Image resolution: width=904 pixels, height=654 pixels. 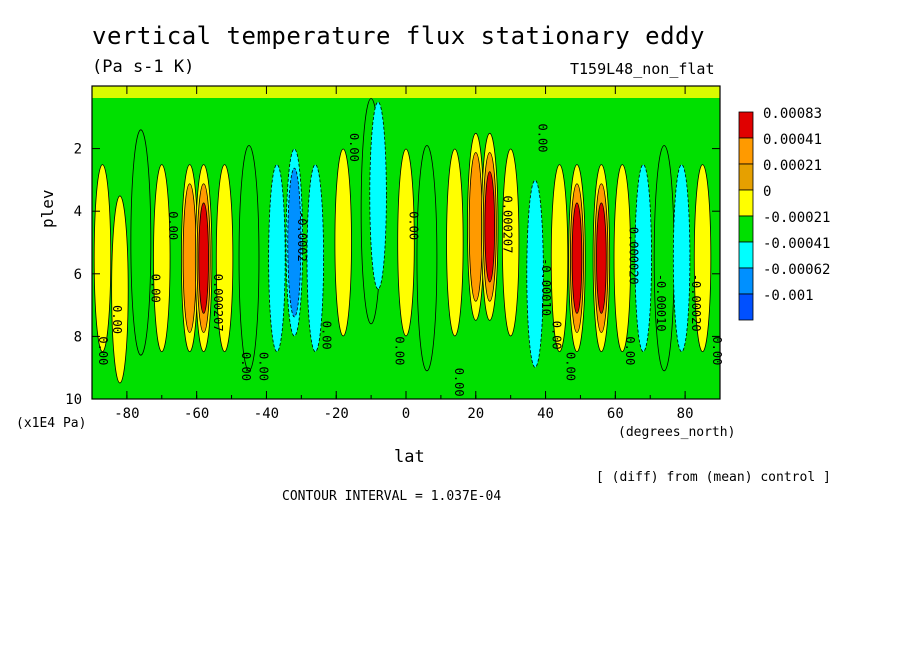 What do you see at coordinates (409, 457) in the screenshot?
I see `x-axis-title: lat` at bounding box center [409, 457].